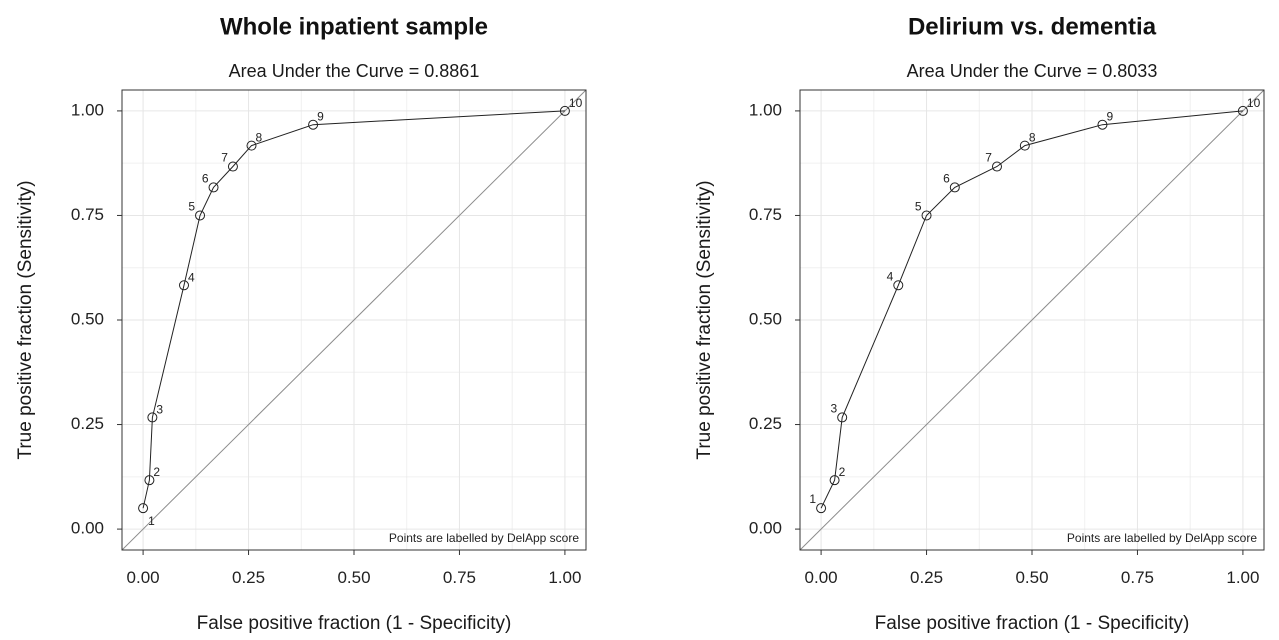  Describe the element at coordinates (1032, 26) in the screenshot. I see `chart-title: Delirium vs. dementia` at that location.